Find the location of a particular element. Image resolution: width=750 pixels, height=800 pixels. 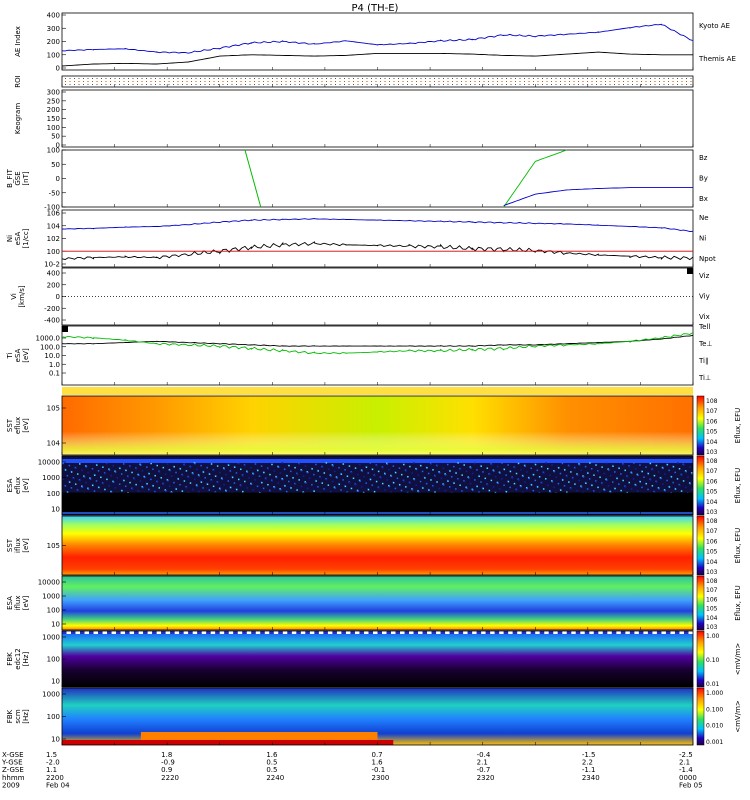

axis-value: Feb 05 is located at coordinates (691, 785).